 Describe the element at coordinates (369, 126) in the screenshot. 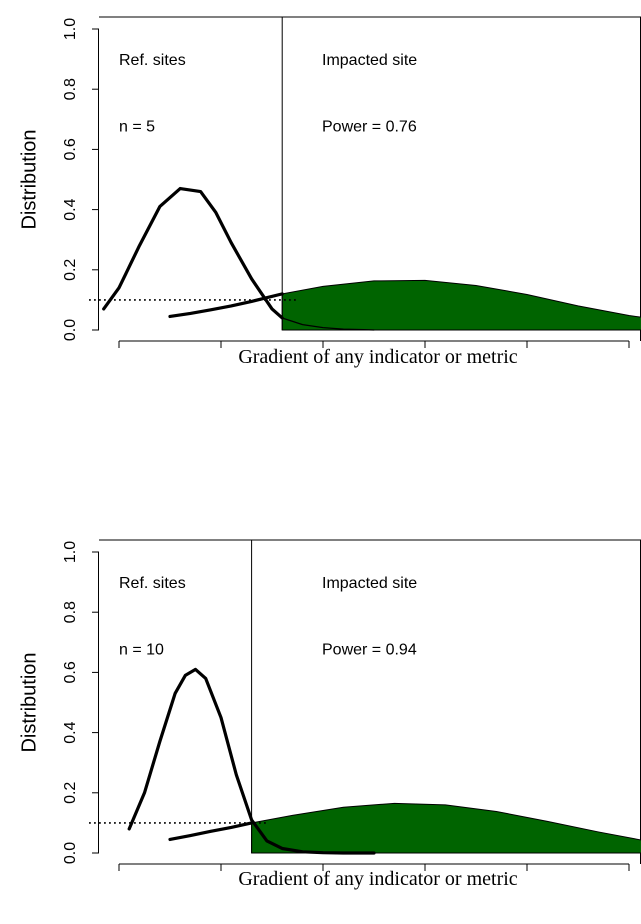

I see `annotation-power: Power = 0.76` at that location.